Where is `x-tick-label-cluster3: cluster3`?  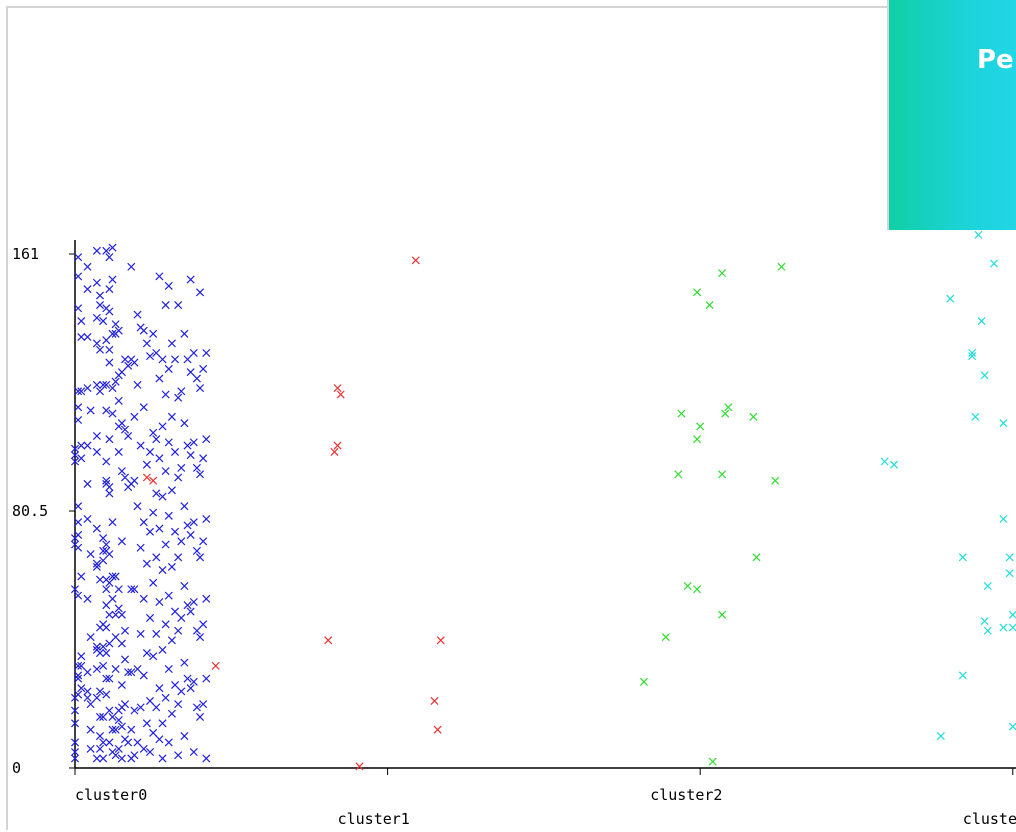 x-tick-label-cluster3: cluster3 is located at coordinates (989, 819).